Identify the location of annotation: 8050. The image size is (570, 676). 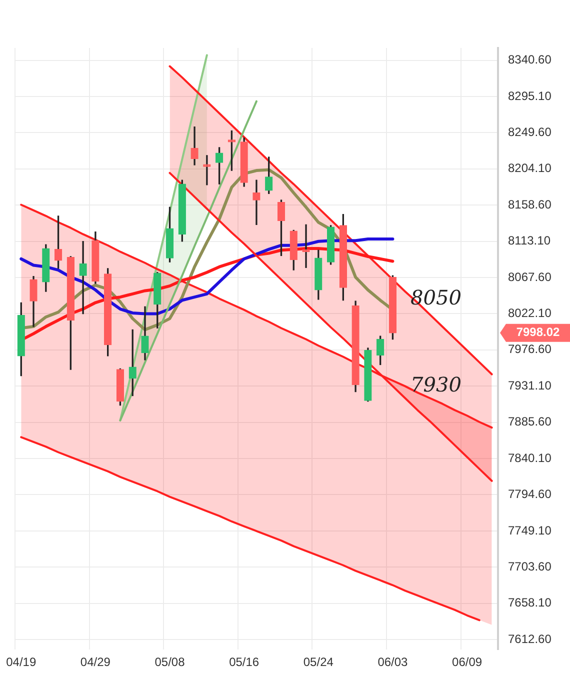
(436, 298).